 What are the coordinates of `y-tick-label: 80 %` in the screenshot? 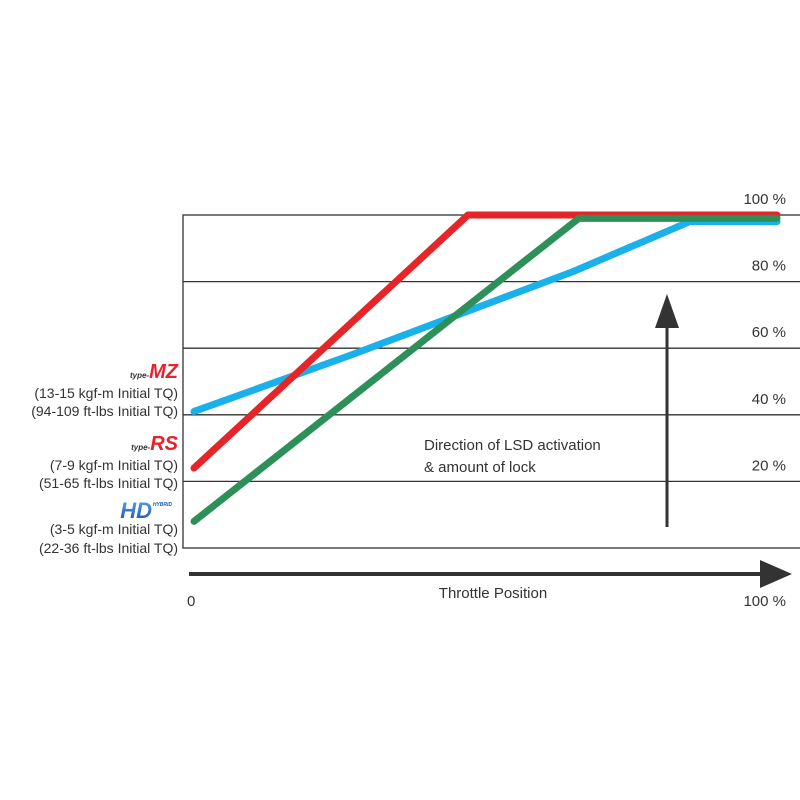 It's located at (769, 266).